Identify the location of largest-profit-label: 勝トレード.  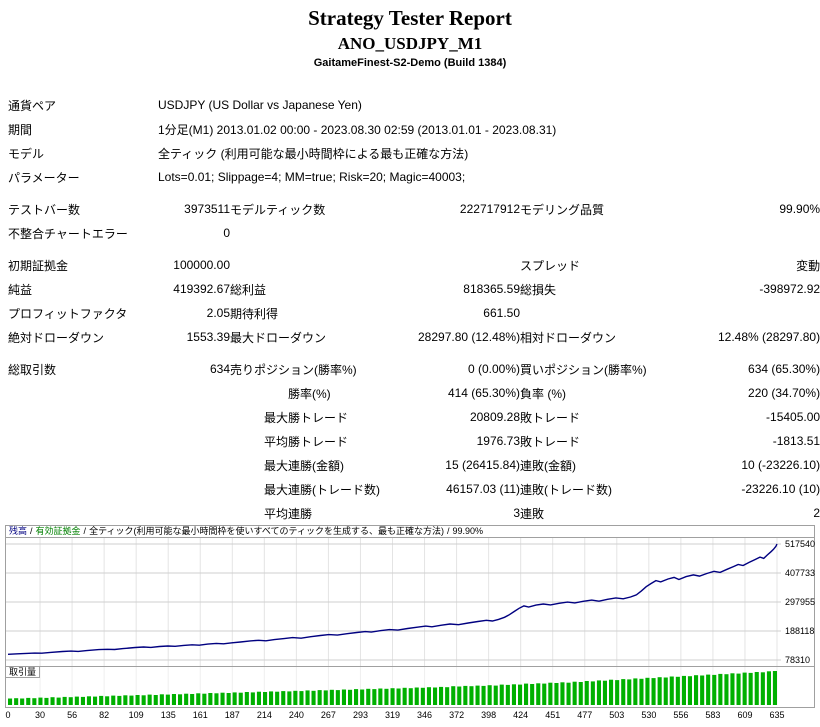
(318, 417).